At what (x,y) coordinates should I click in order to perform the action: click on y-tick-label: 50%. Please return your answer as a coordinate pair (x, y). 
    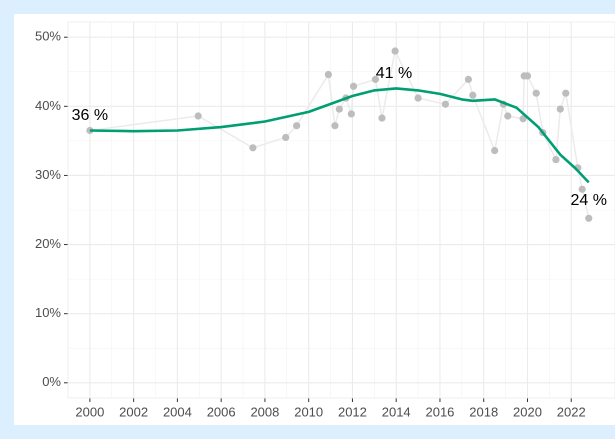
    Looking at the image, I should click on (48, 36).